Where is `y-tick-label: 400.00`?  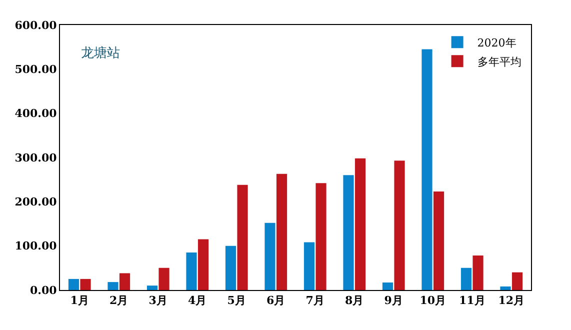
y-tick-label: 400.00 is located at coordinates (36, 113).